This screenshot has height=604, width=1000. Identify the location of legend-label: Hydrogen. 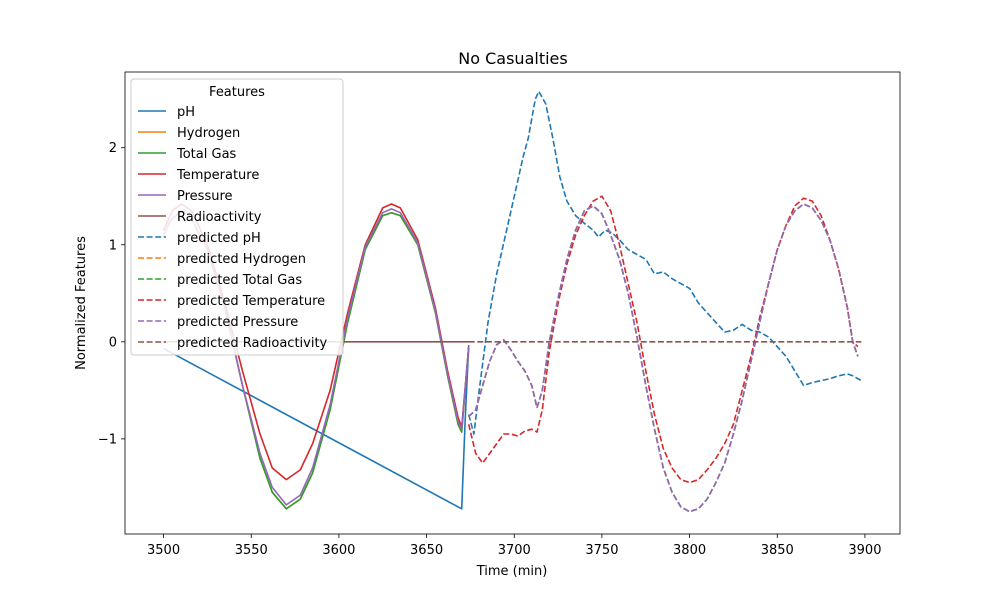
(208, 133).